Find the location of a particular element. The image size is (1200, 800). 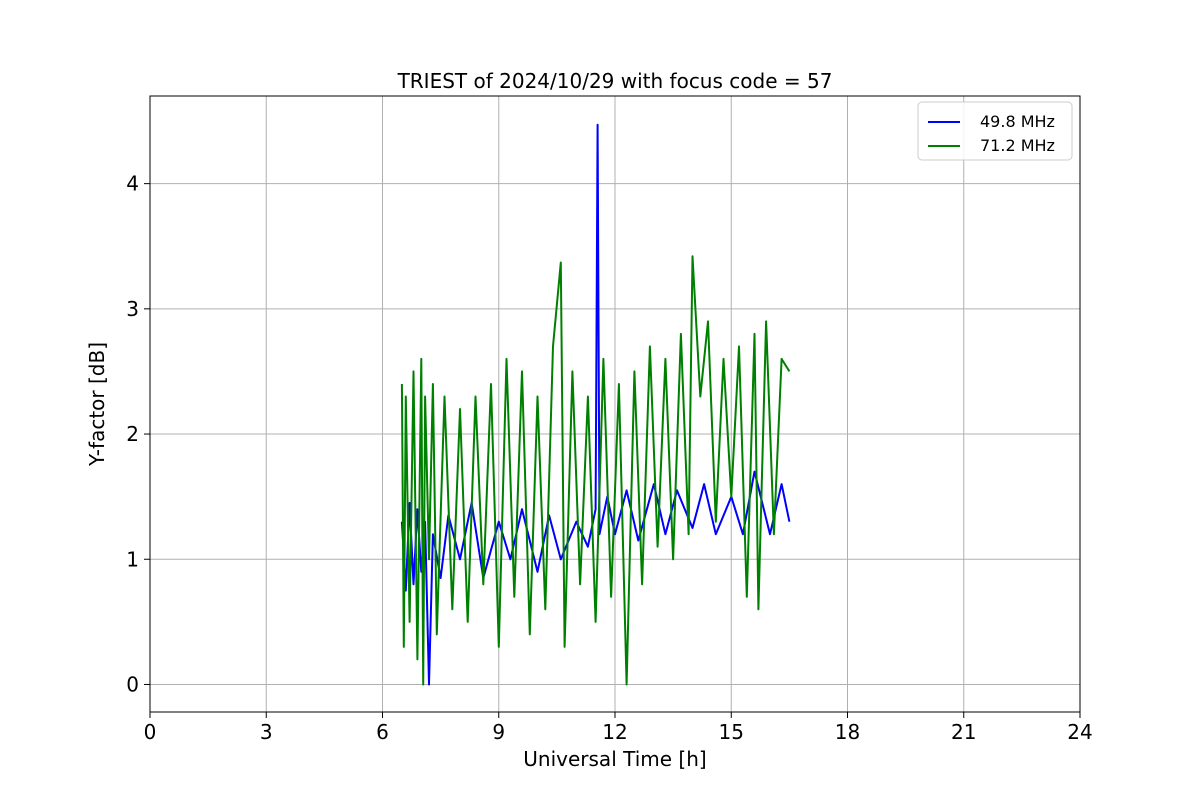

x-tick-label: 12 is located at coordinates (614, 732).